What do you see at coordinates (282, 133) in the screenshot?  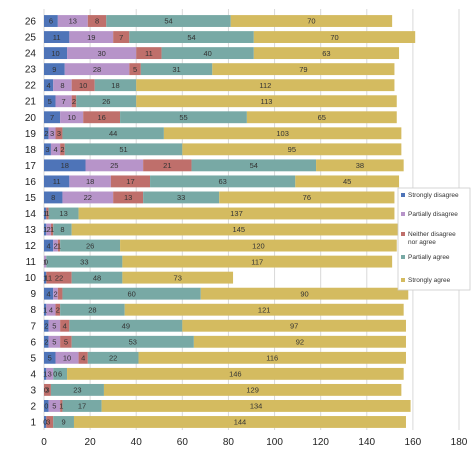 I see `data-label: 103` at bounding box center [282, 133].